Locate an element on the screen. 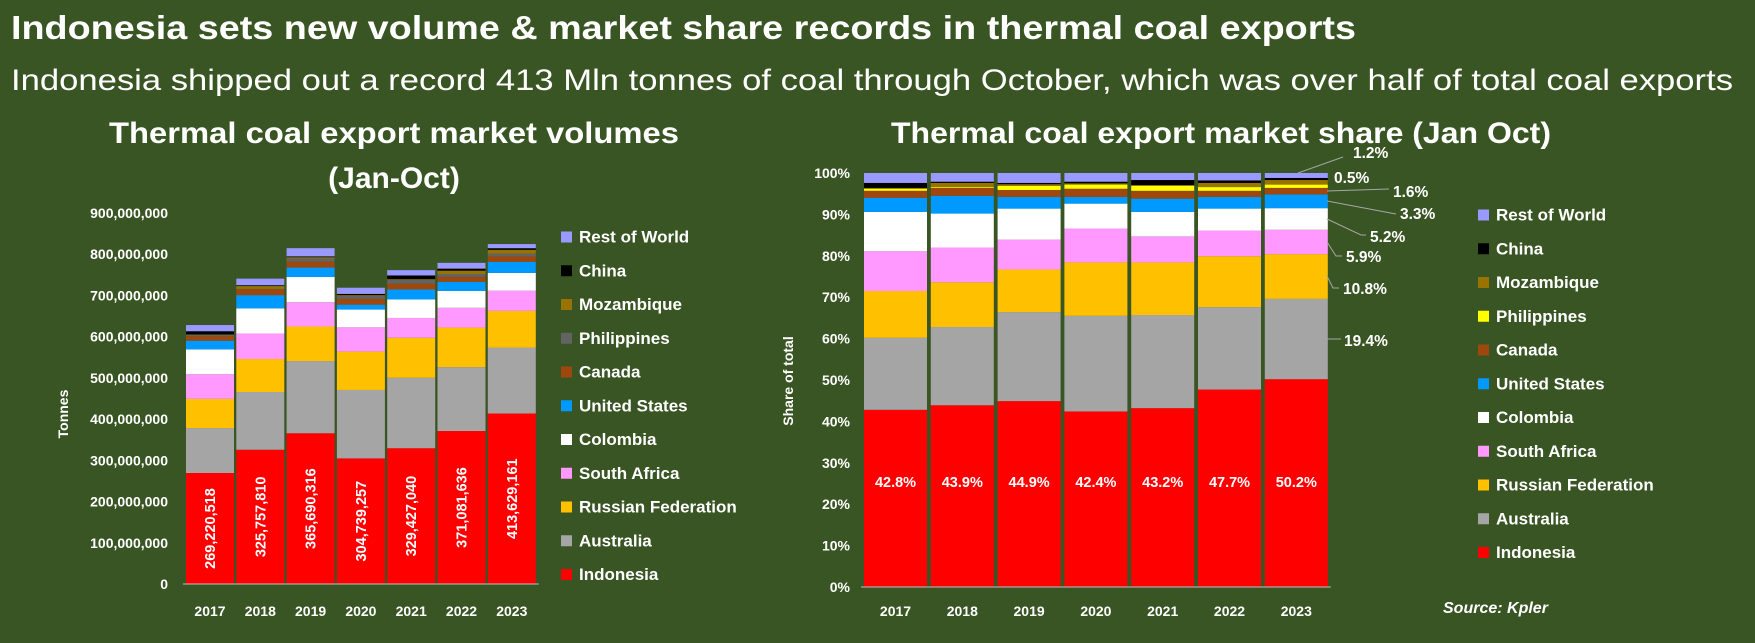 This screenshot has height=643, width=1755. volumes-bar-russian-federation-2019 is located at coordinates (310, 344).